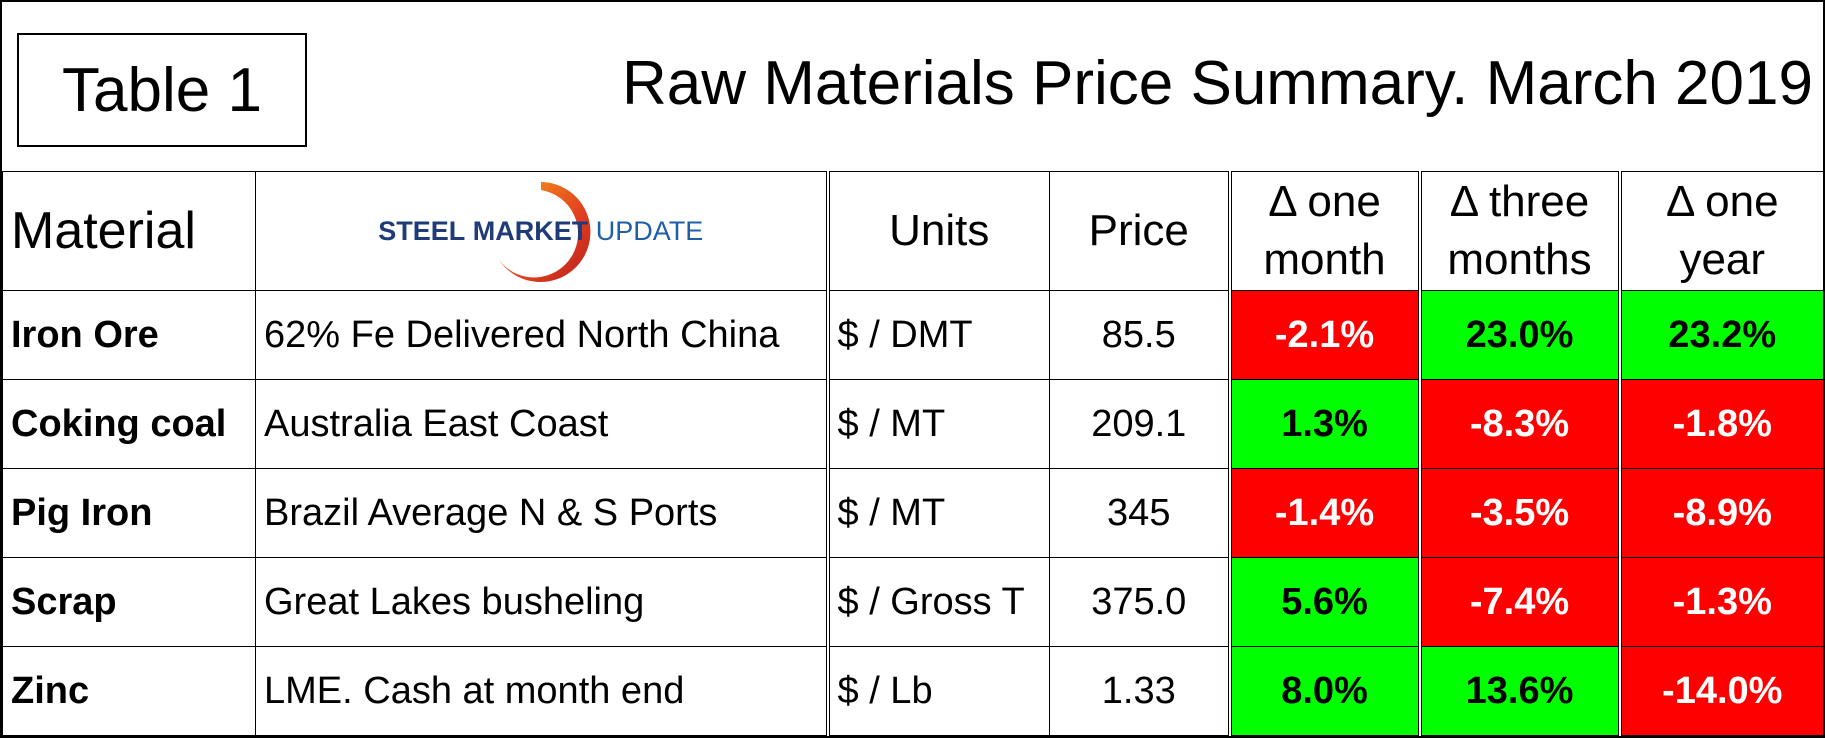  Describe the element at coordinates (1139, 602) in the screenshot. I see `material-price: 375.0` at that location.